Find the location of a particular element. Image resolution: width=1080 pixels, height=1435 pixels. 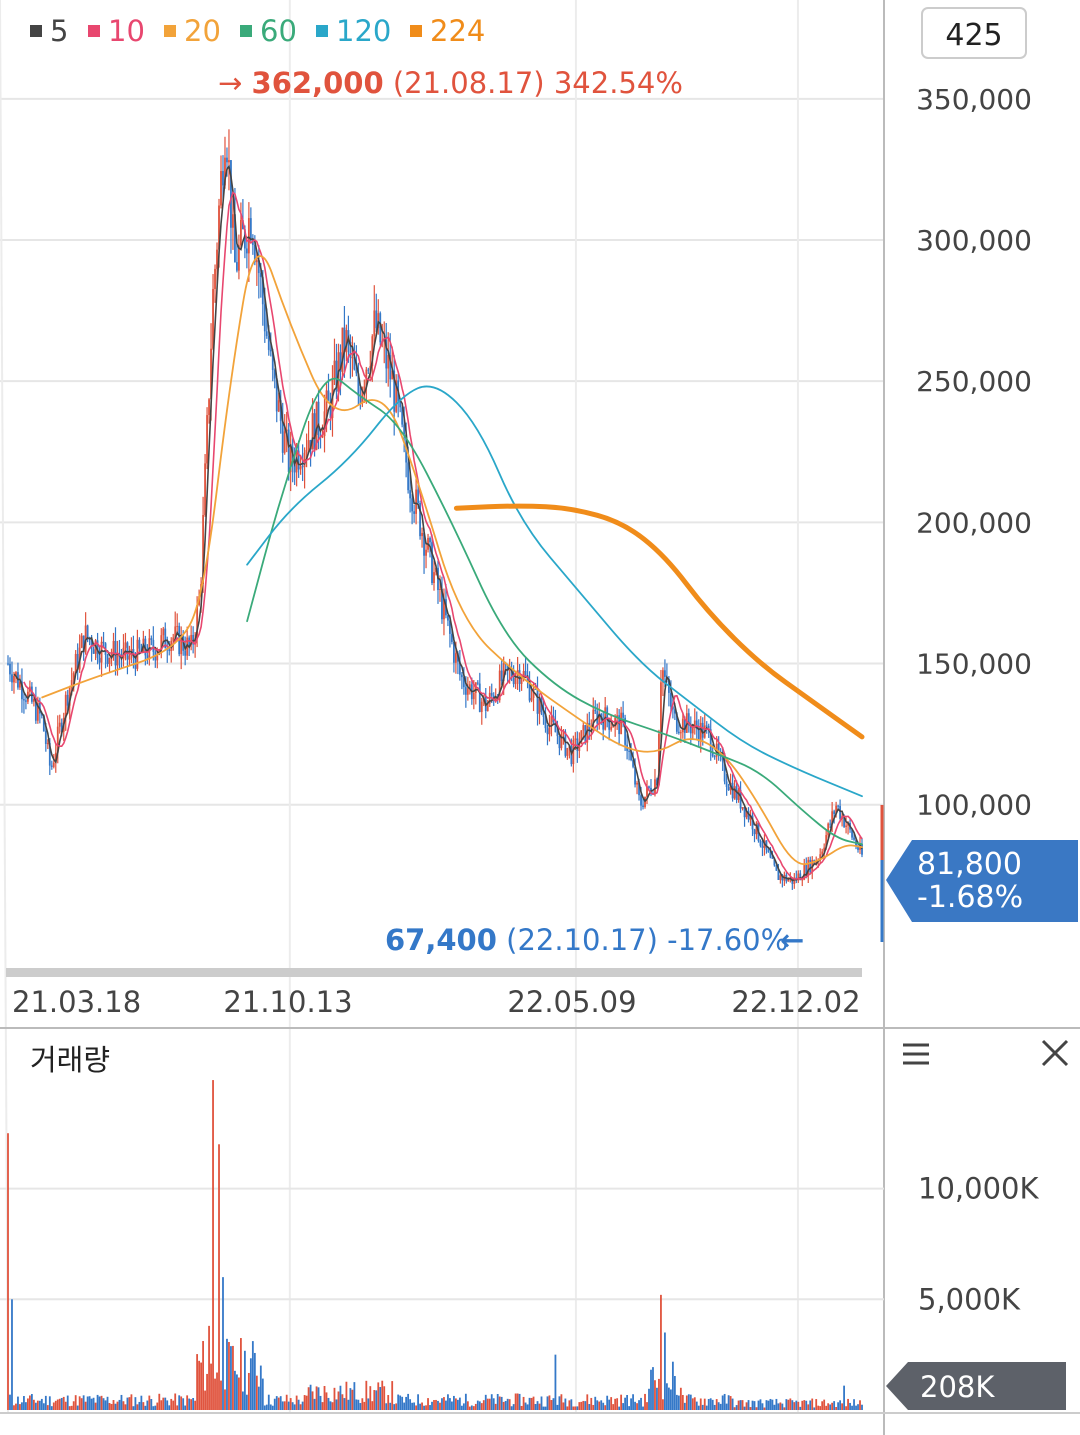

close-icon is located at coordinates (1055, 1053).